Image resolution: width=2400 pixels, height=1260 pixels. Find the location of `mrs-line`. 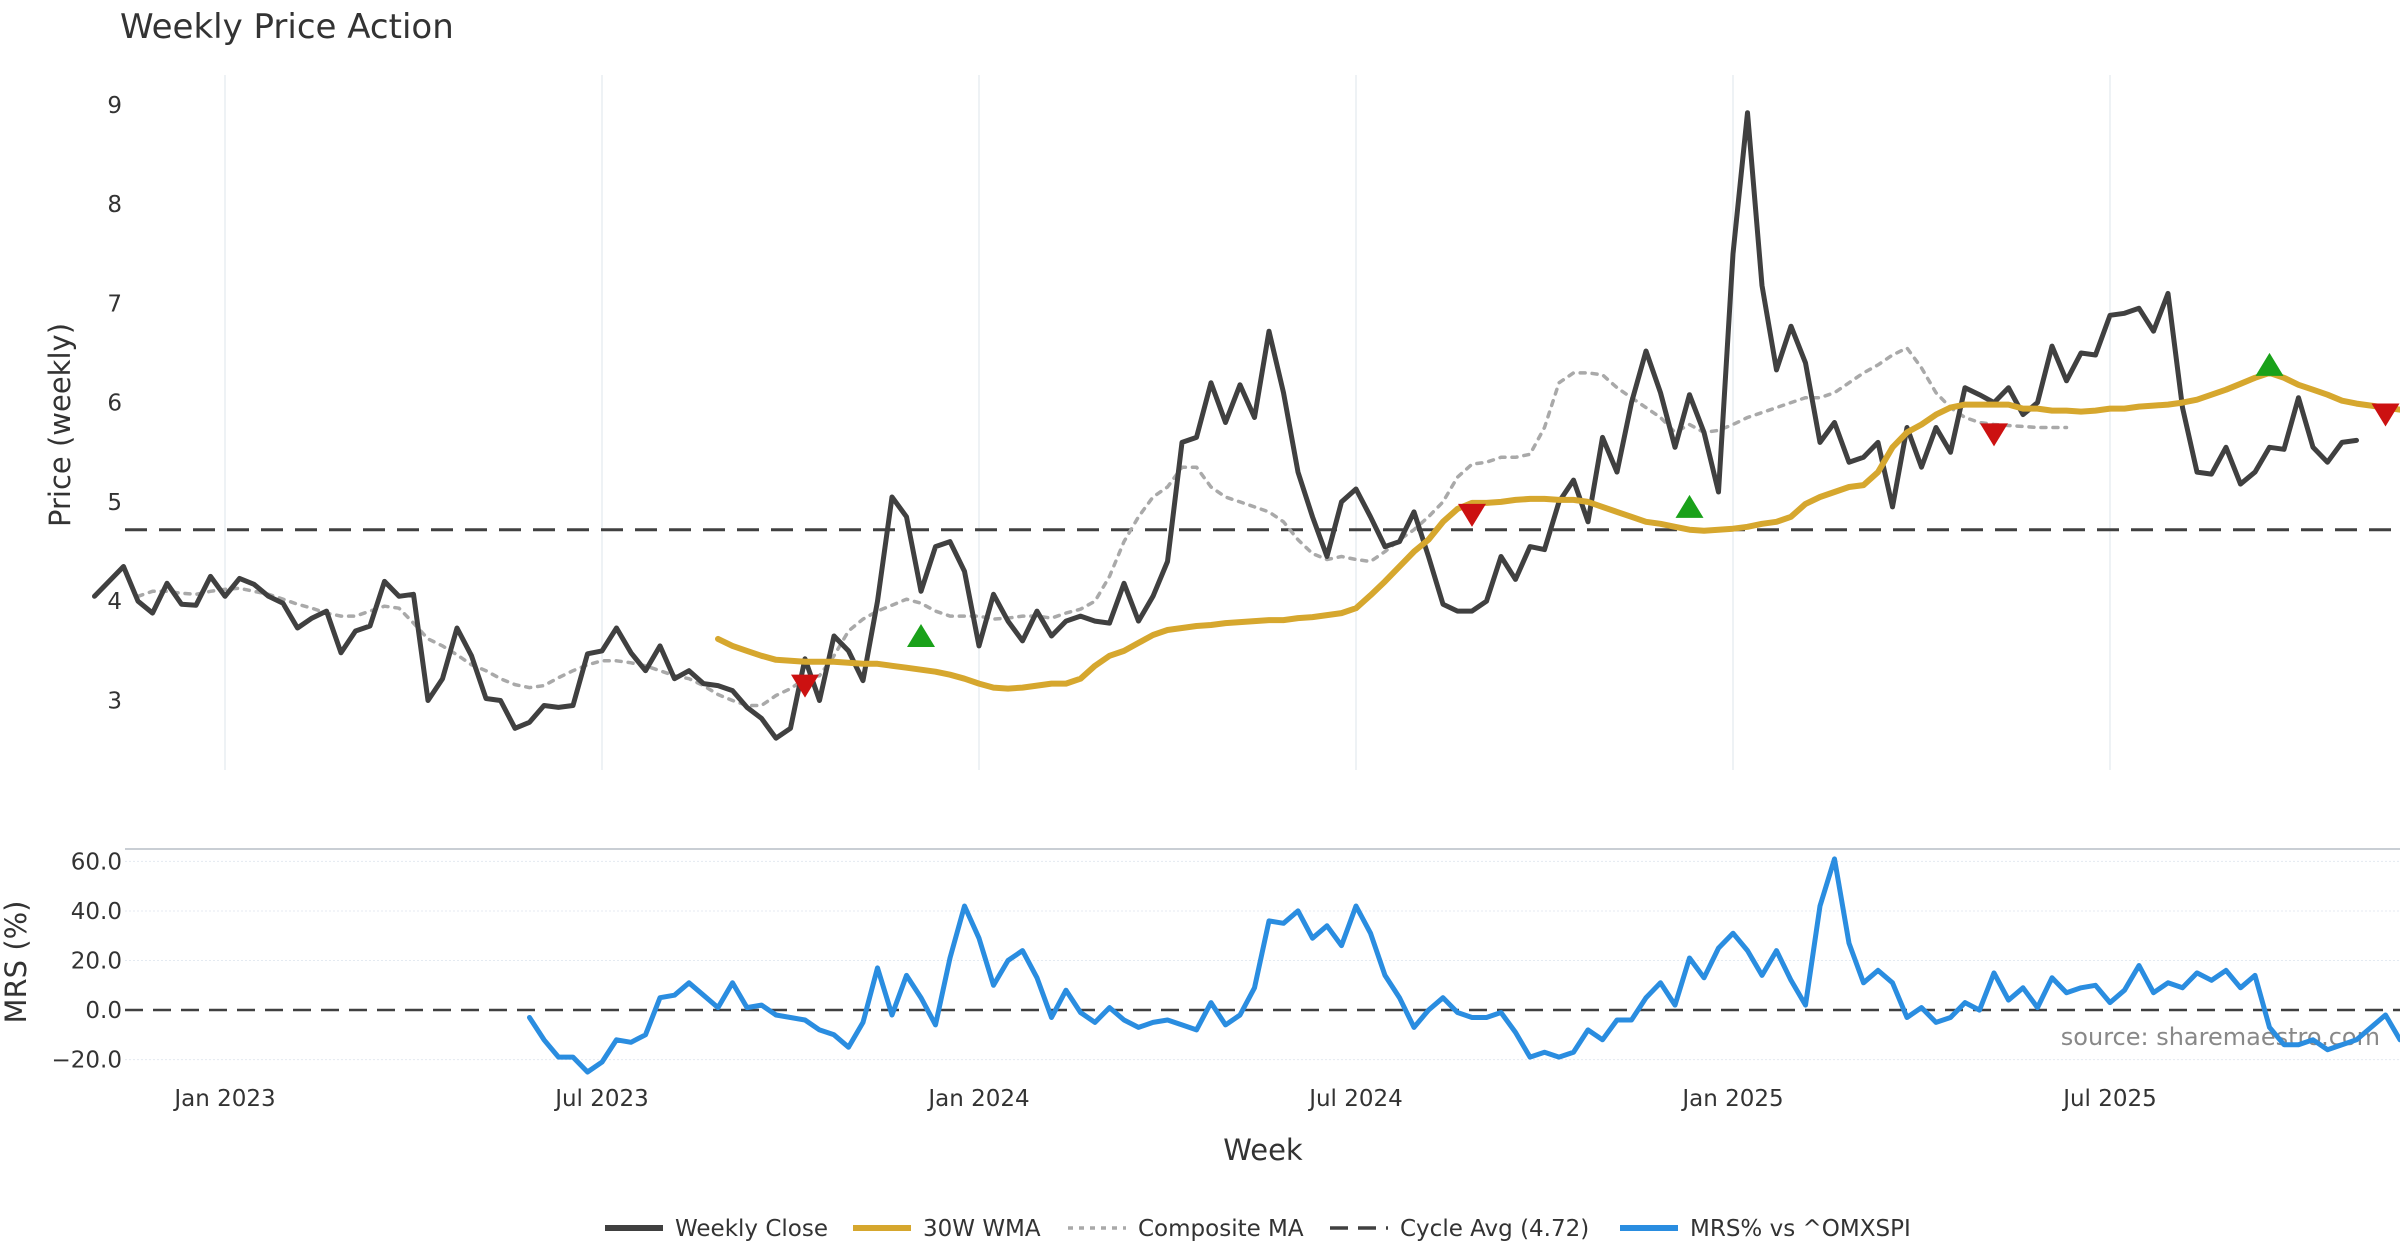

mrs-line is located at coordinates (1463, 965).